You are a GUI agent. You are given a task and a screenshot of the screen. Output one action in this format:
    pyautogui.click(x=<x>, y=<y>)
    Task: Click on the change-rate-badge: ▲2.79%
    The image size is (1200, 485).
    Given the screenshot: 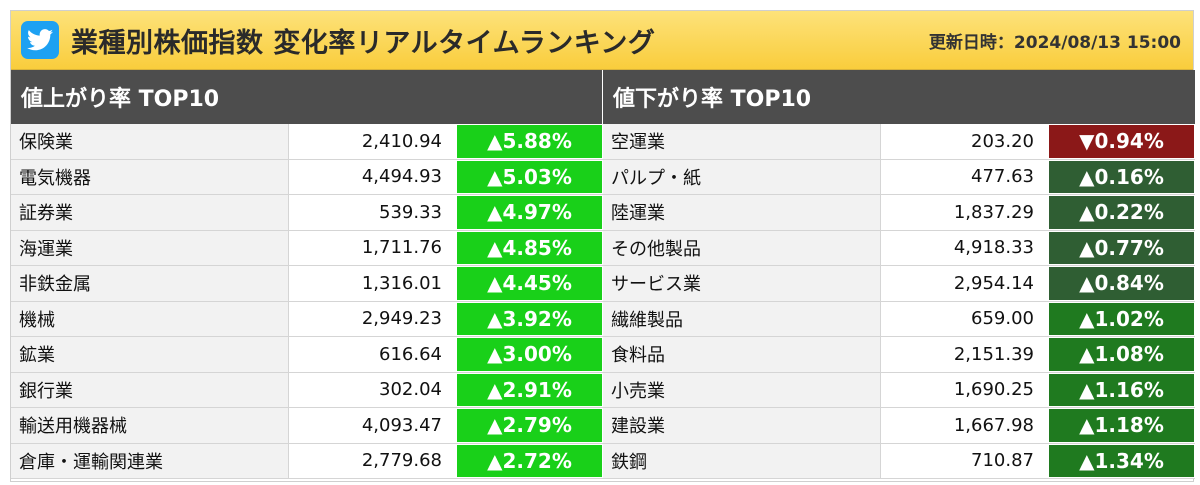 What is the action you would take?
    pyautogui.click(x=529, y=425)
    